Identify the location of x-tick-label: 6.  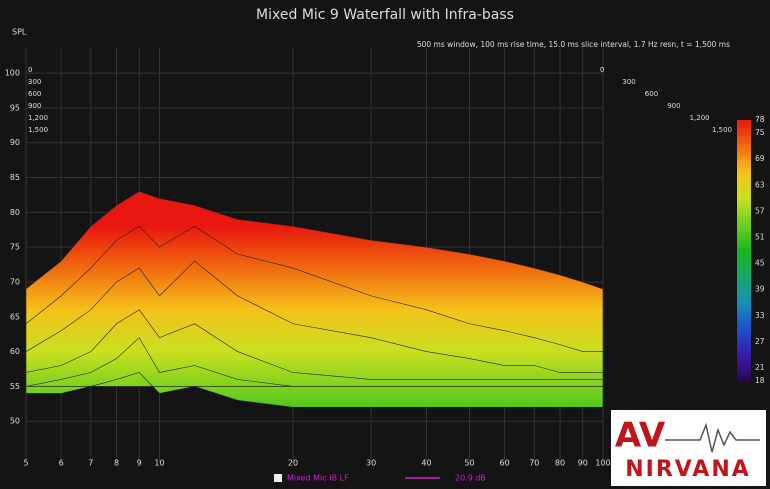
(61, 463).